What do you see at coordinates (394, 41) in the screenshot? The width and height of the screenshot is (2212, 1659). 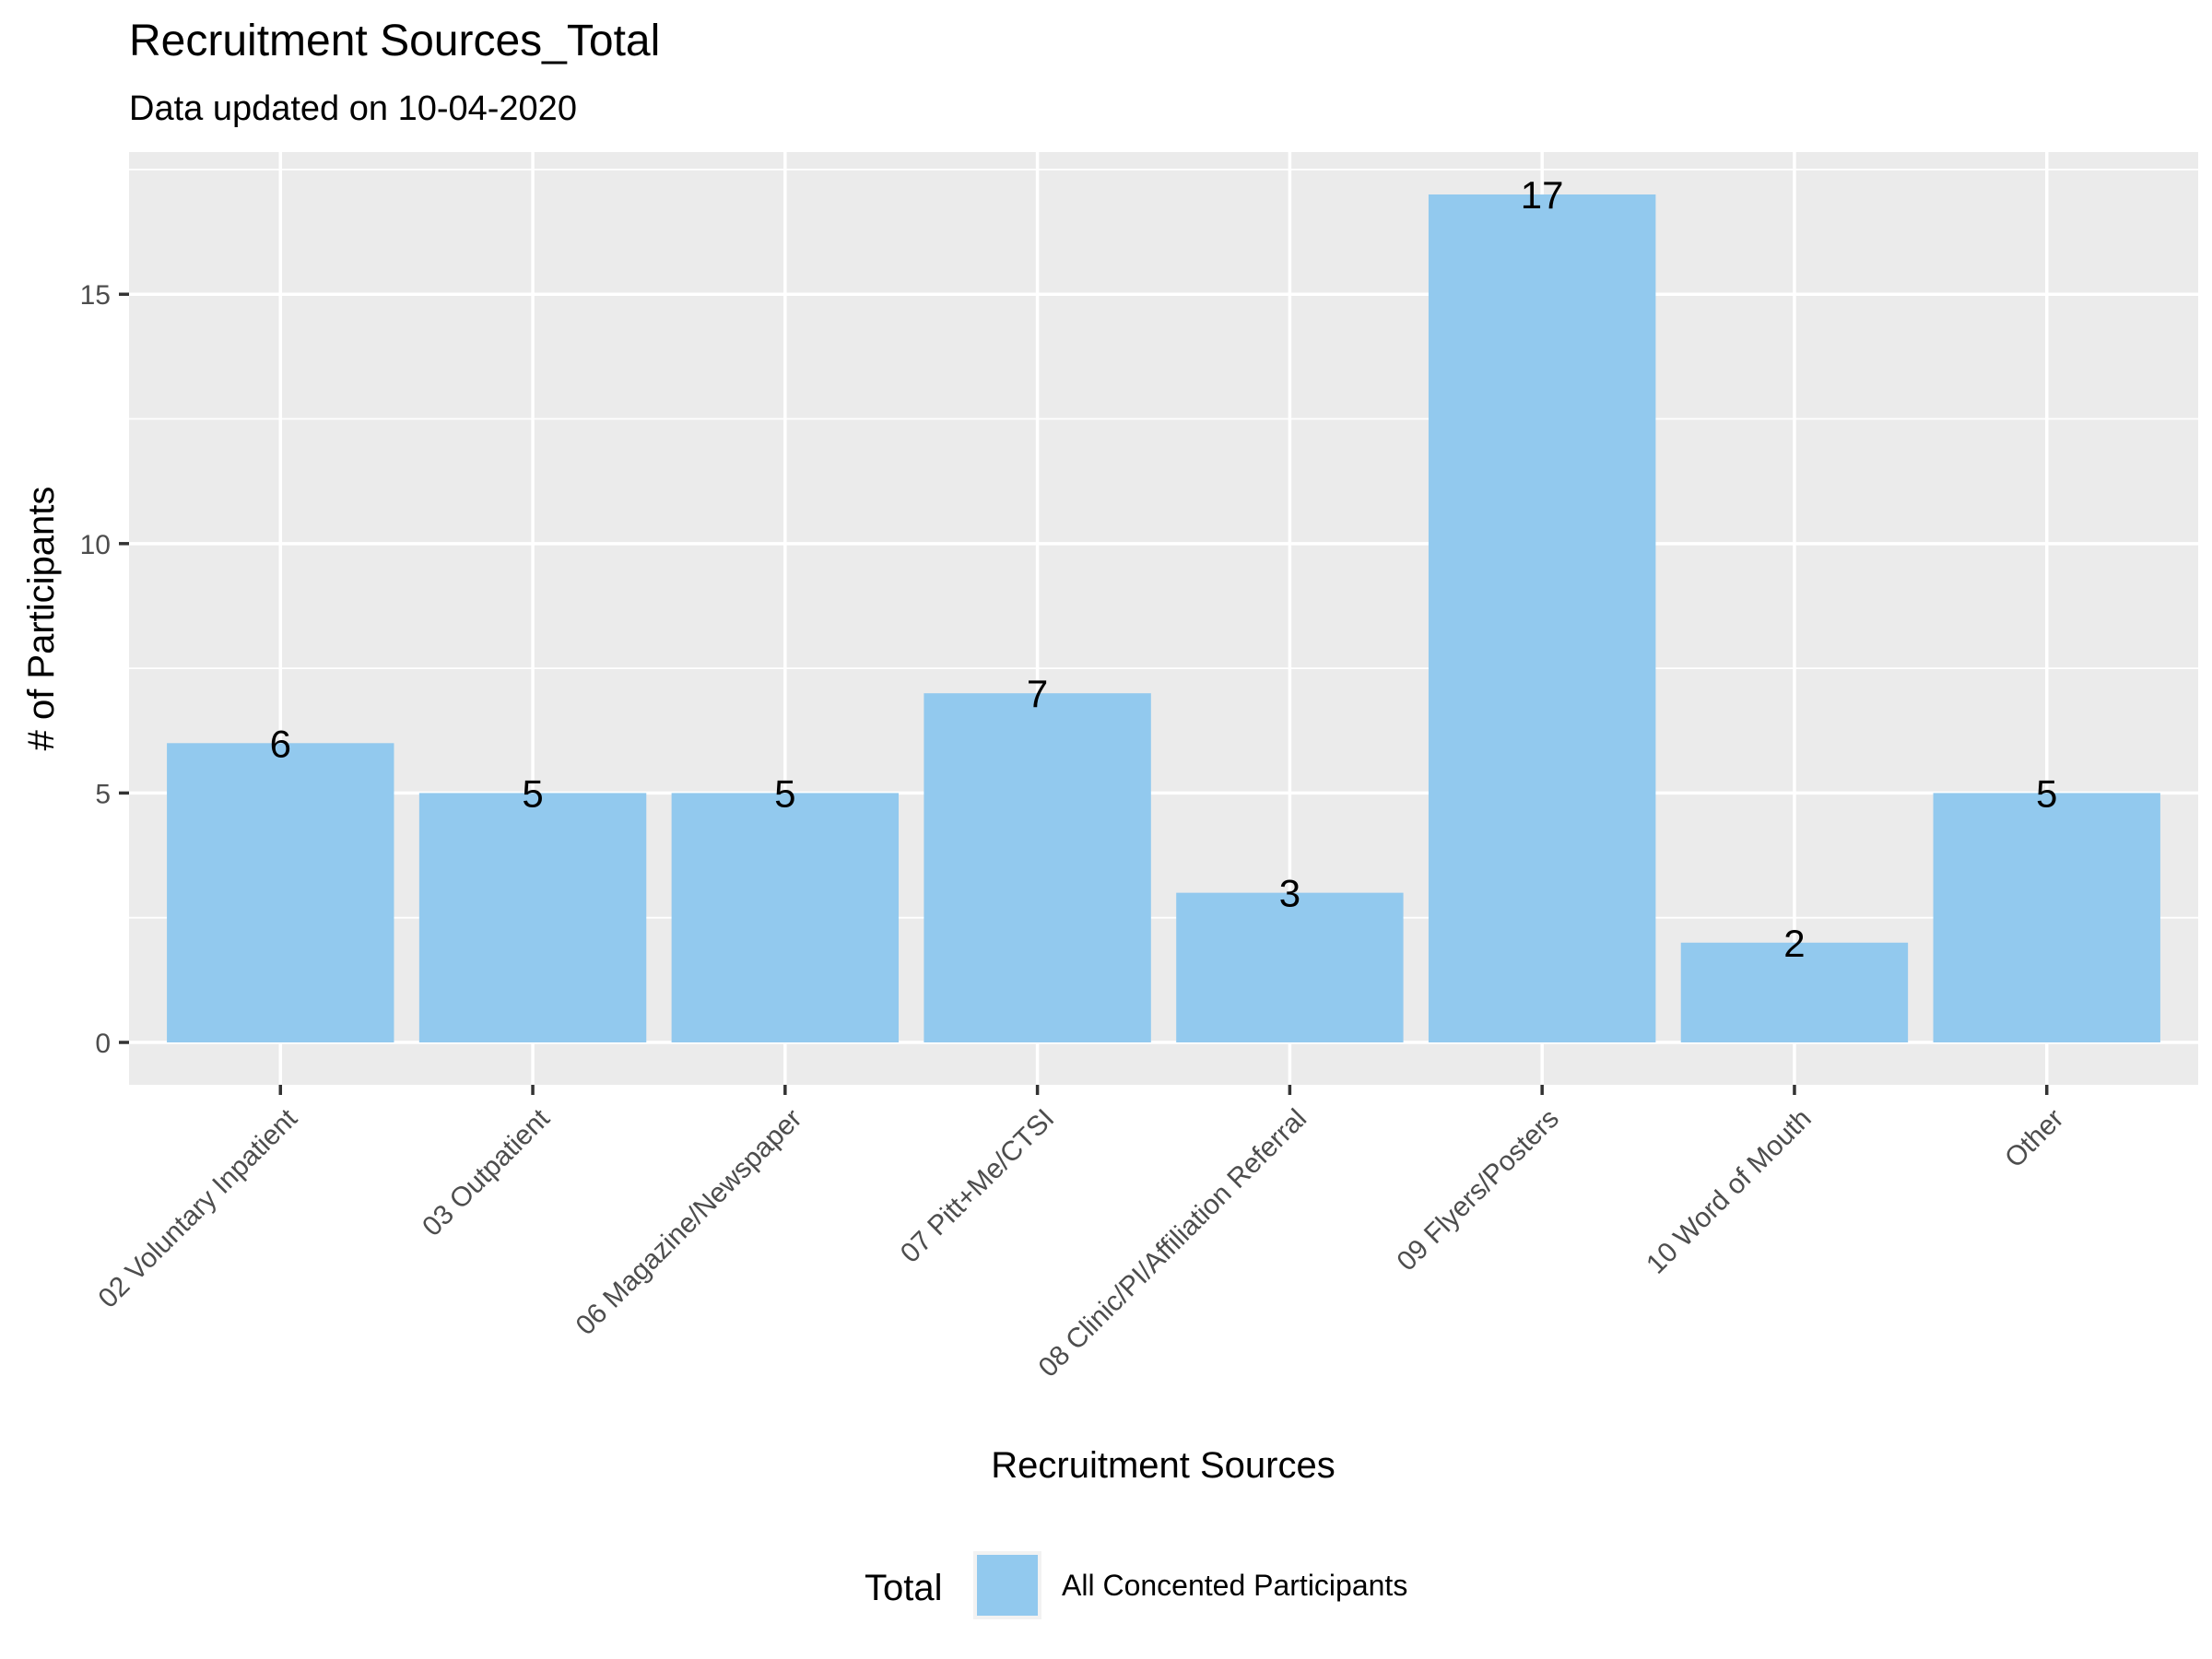 I see `chart-title: Recruitment Sources_Total` at bounding box center [394, 41].